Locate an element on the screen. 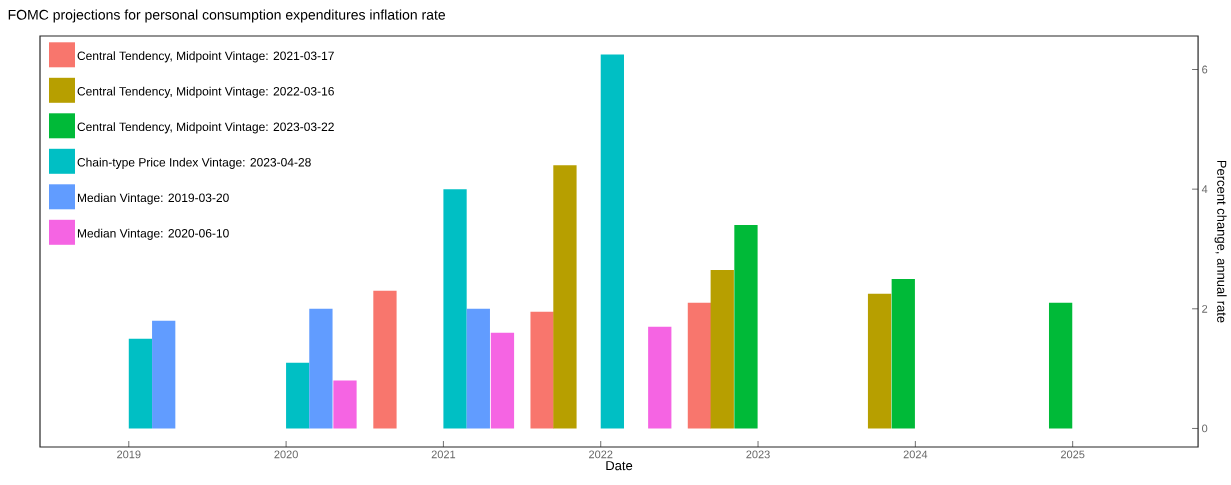  chart-title: FOMC projections for personal consumption expenditures inflation rate is located at coordinates (227, 16).